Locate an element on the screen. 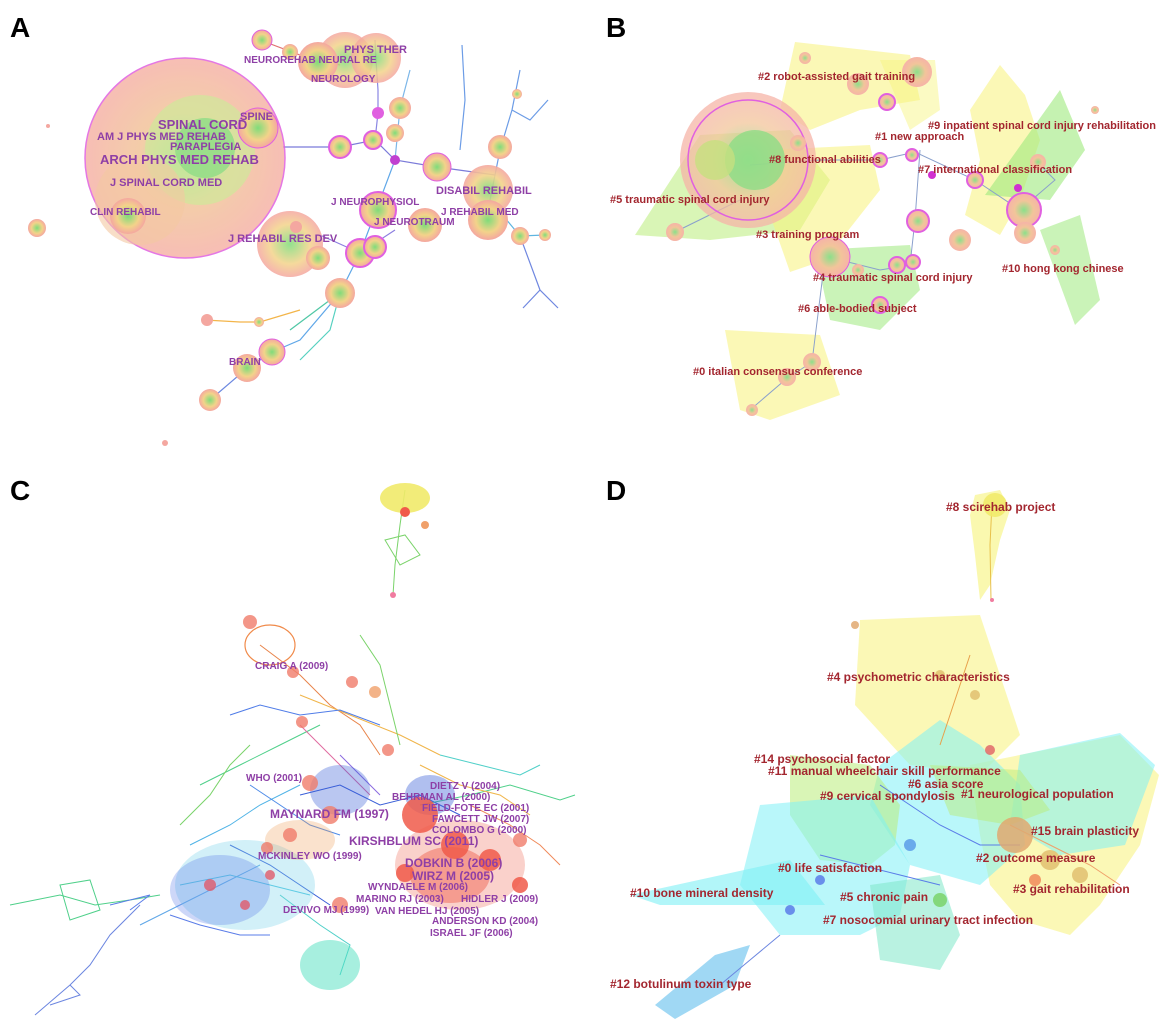 This screenshot has width=1159, height=1019. panel-b-network is located at coordinates (867, 231).